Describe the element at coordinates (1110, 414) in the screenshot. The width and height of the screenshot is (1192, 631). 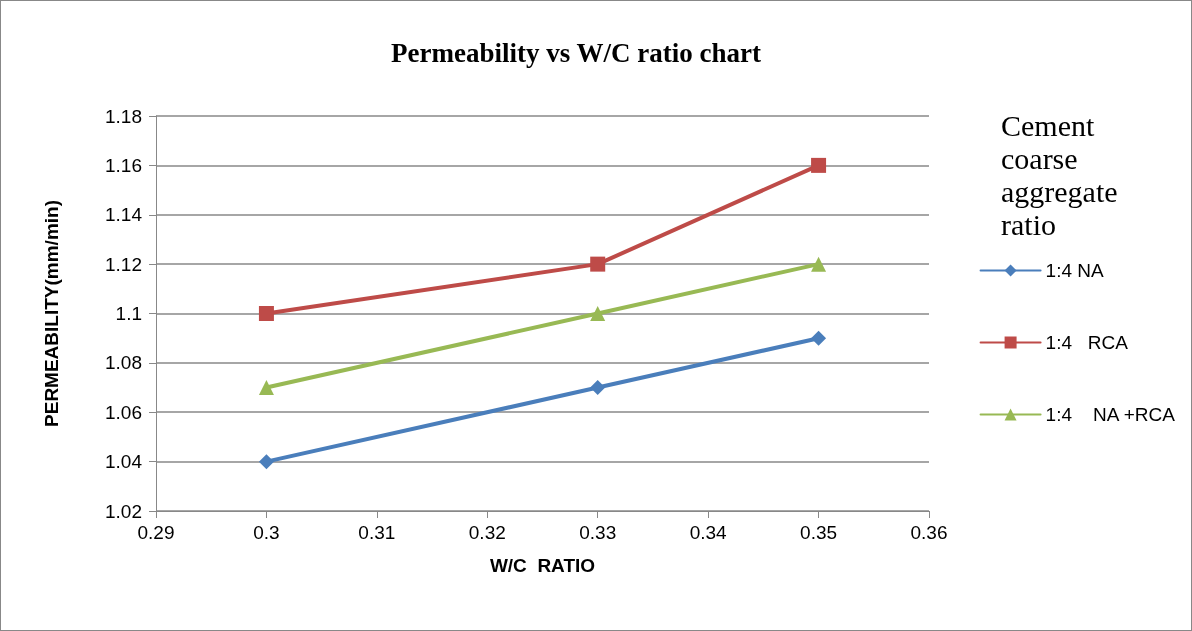
I see `legend-label: 1:4 NA +RCA` at that location.